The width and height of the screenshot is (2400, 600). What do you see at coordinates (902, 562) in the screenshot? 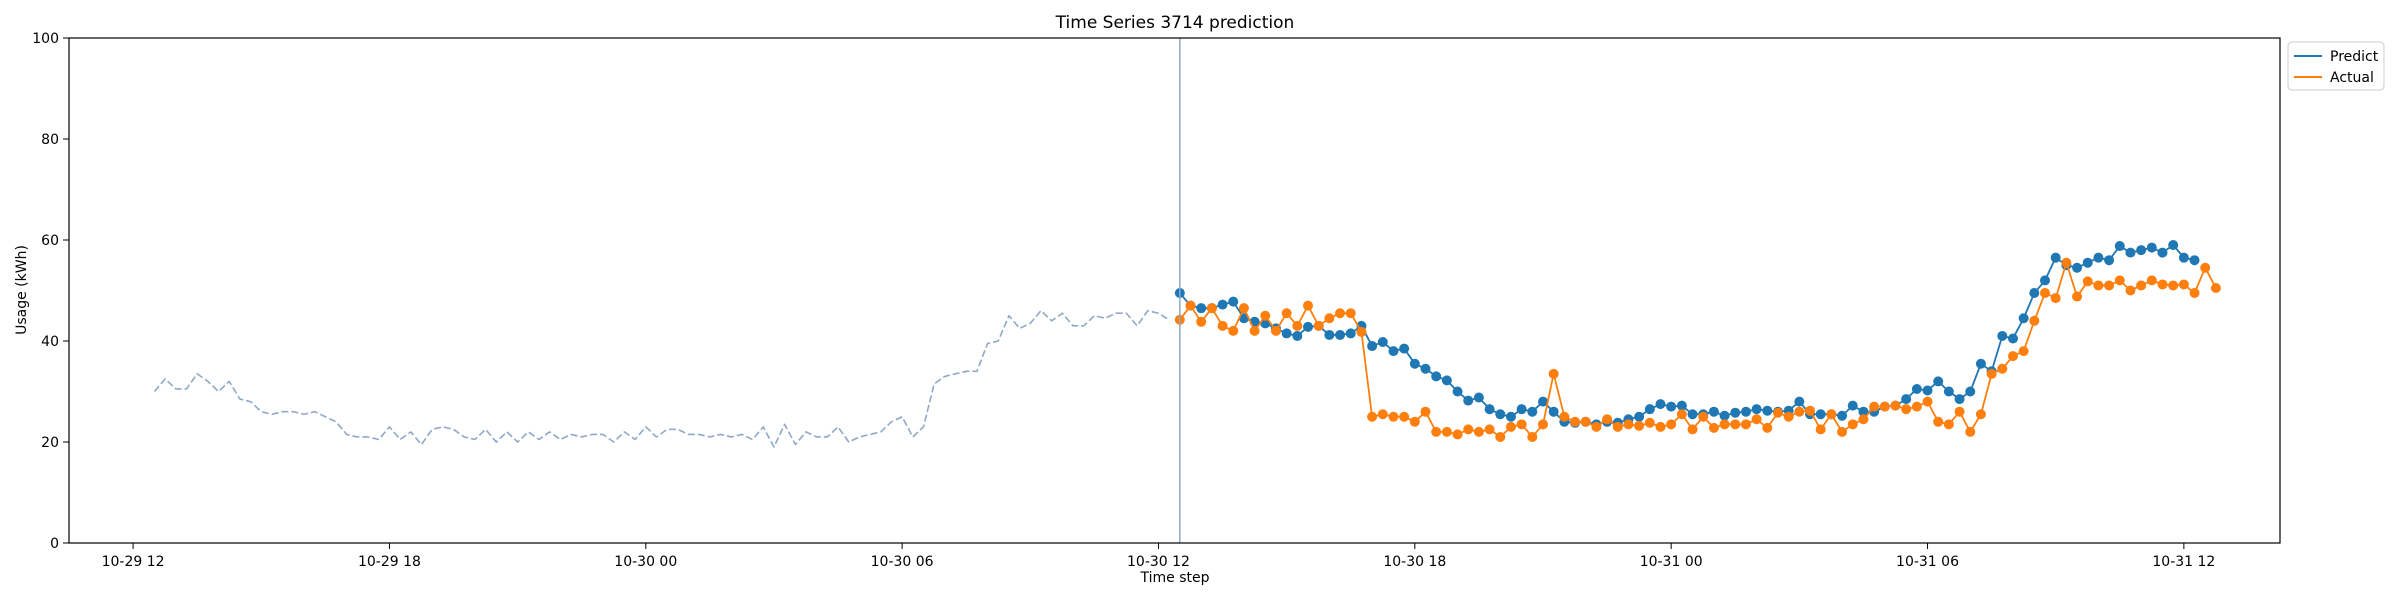
I see `x-tick-label: 10-30 06` at bounding box center [902, 562].